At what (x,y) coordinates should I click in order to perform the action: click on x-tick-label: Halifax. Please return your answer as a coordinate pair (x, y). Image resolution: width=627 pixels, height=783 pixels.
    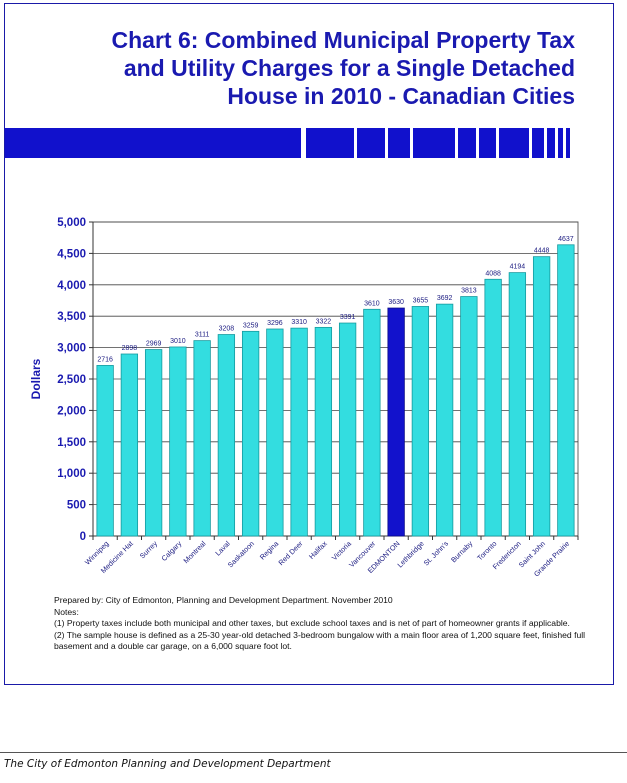
    Looking at the image, I should click on (318, 550).